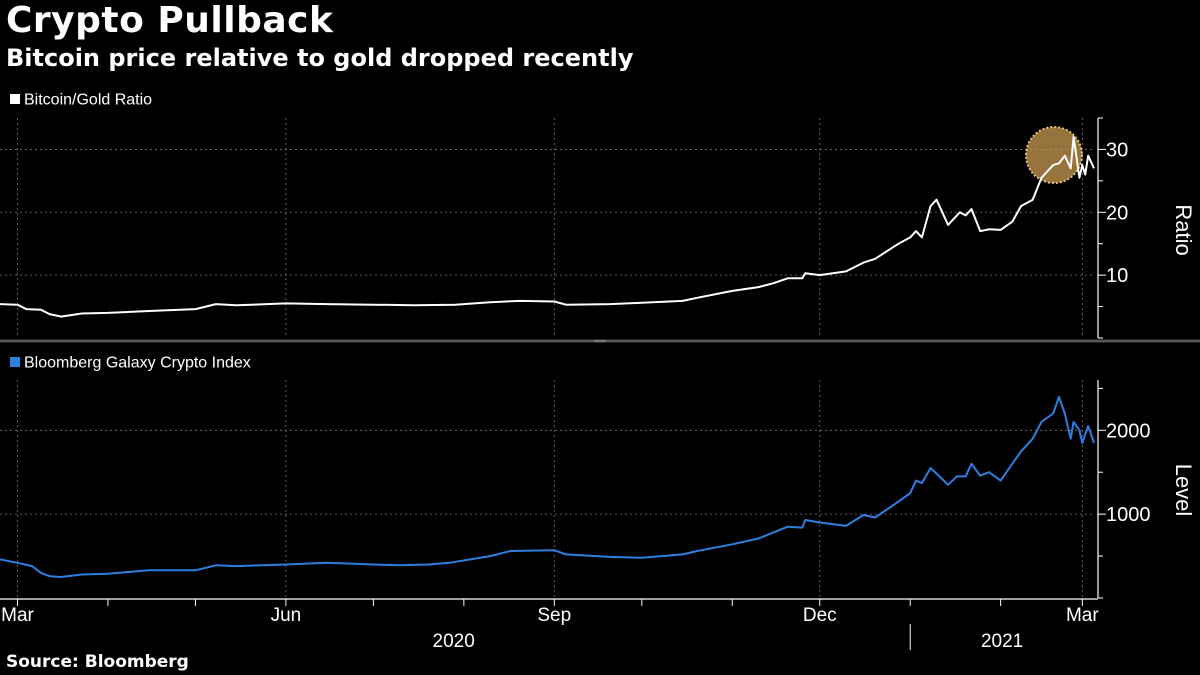  Describe the element at coordinates (88, 100) in the screenshot. I see `ratio-legend-label: Bitcoin/Gold Ratio` at that location.